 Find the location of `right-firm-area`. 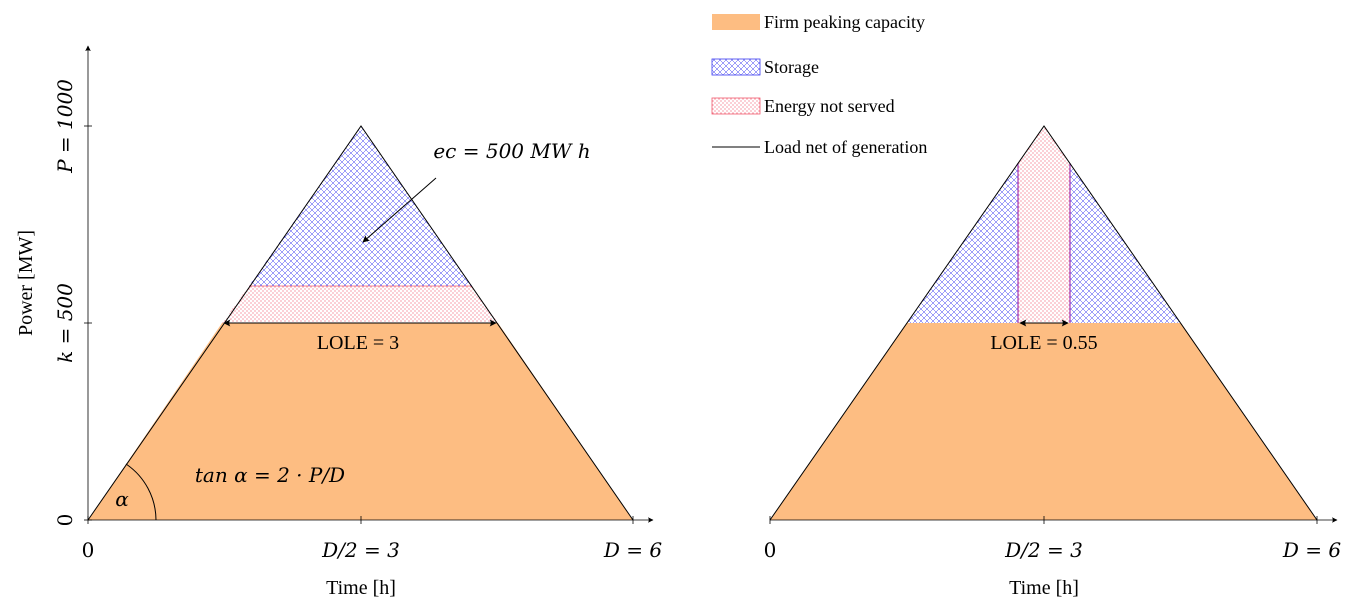

right-firm-area is located at coordinates (1043, 421).